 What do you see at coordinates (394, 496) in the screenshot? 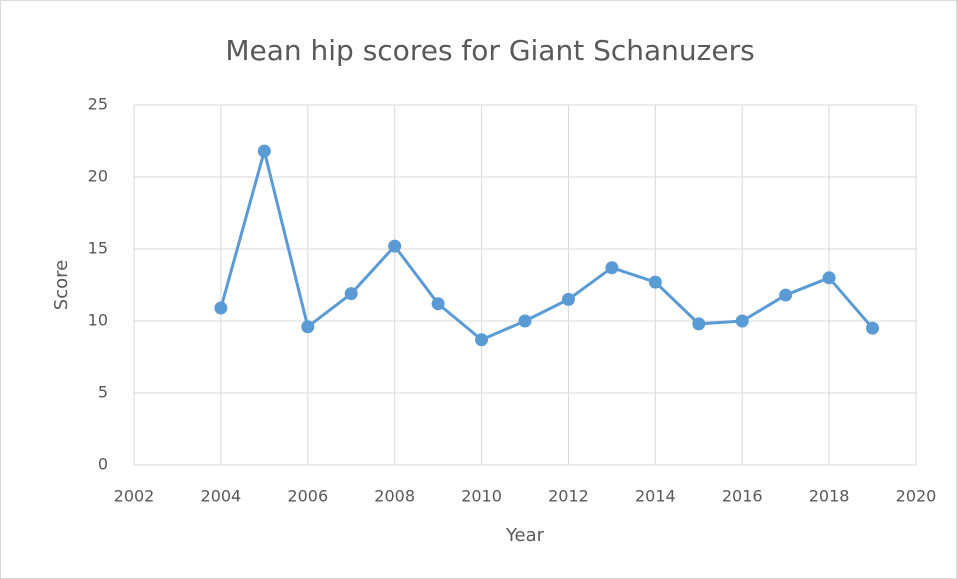
I see `x-tick-label: 2008` at bounding box center [394, 496].